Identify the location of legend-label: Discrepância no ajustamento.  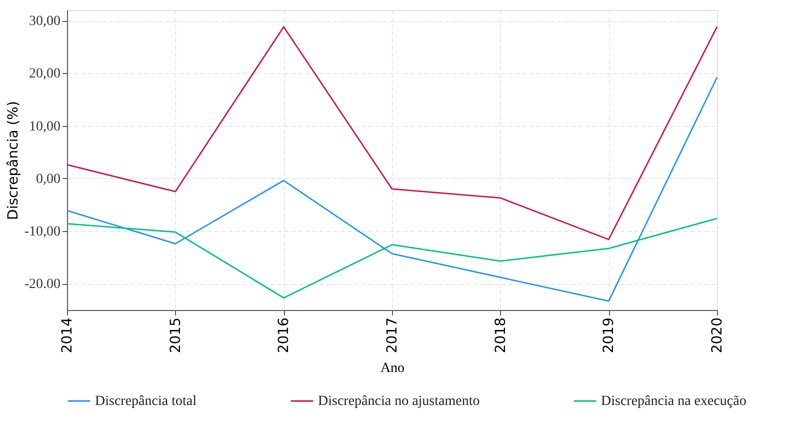
(399, 401).